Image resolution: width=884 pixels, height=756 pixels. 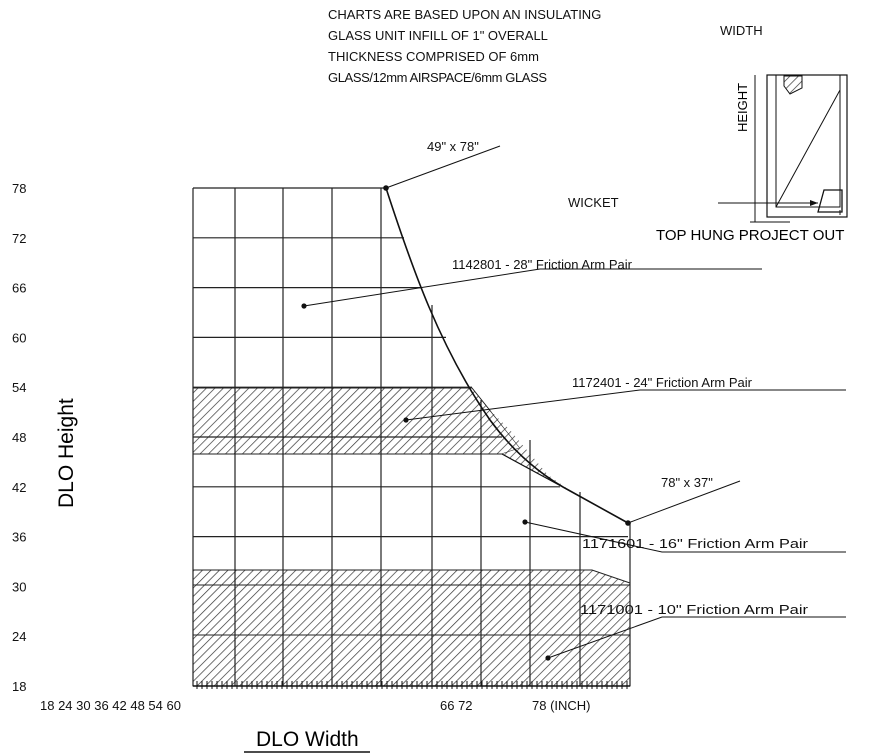 I want to click on corner-leader-top, so click(x=443, y=167).